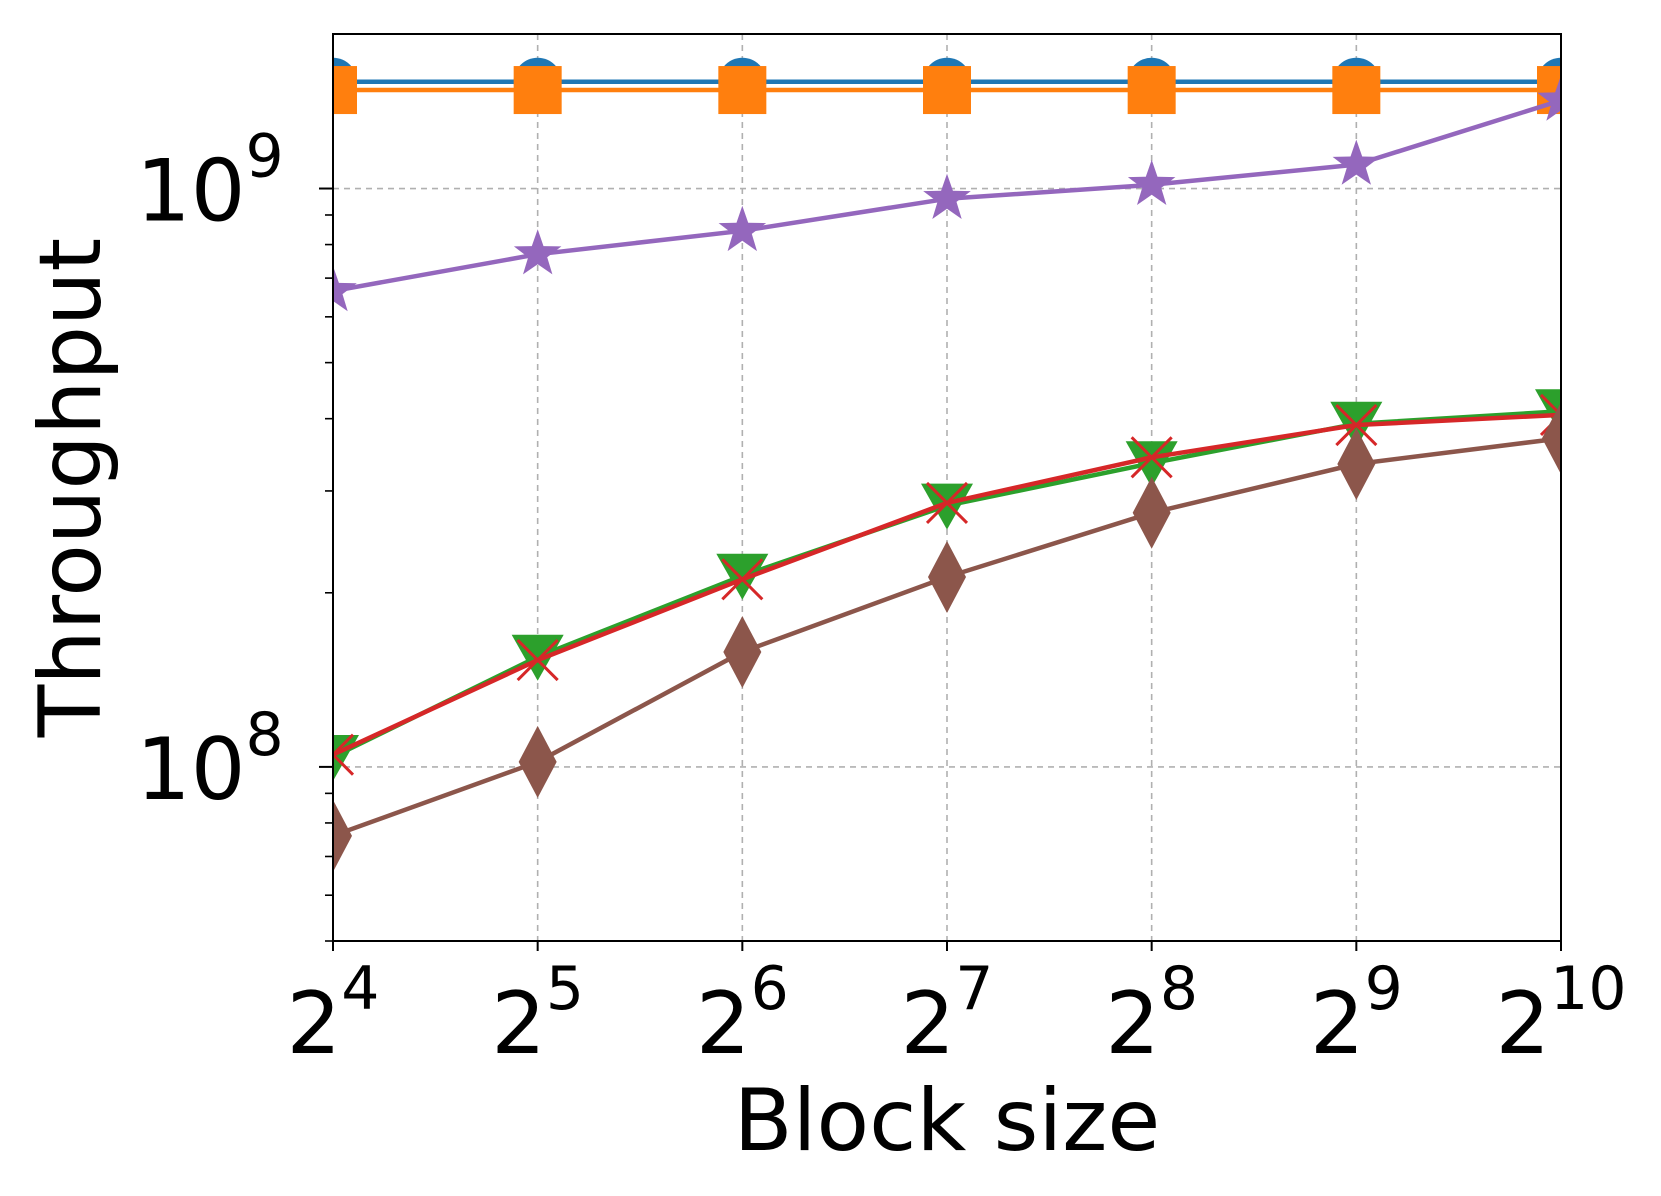 The height and width of the screenshot is (1196, 1661). I want to click on x-axis-title: Block size, so click(947, 1121).